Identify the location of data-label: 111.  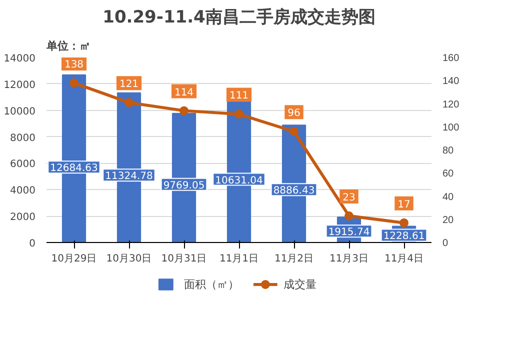
(239, 96).